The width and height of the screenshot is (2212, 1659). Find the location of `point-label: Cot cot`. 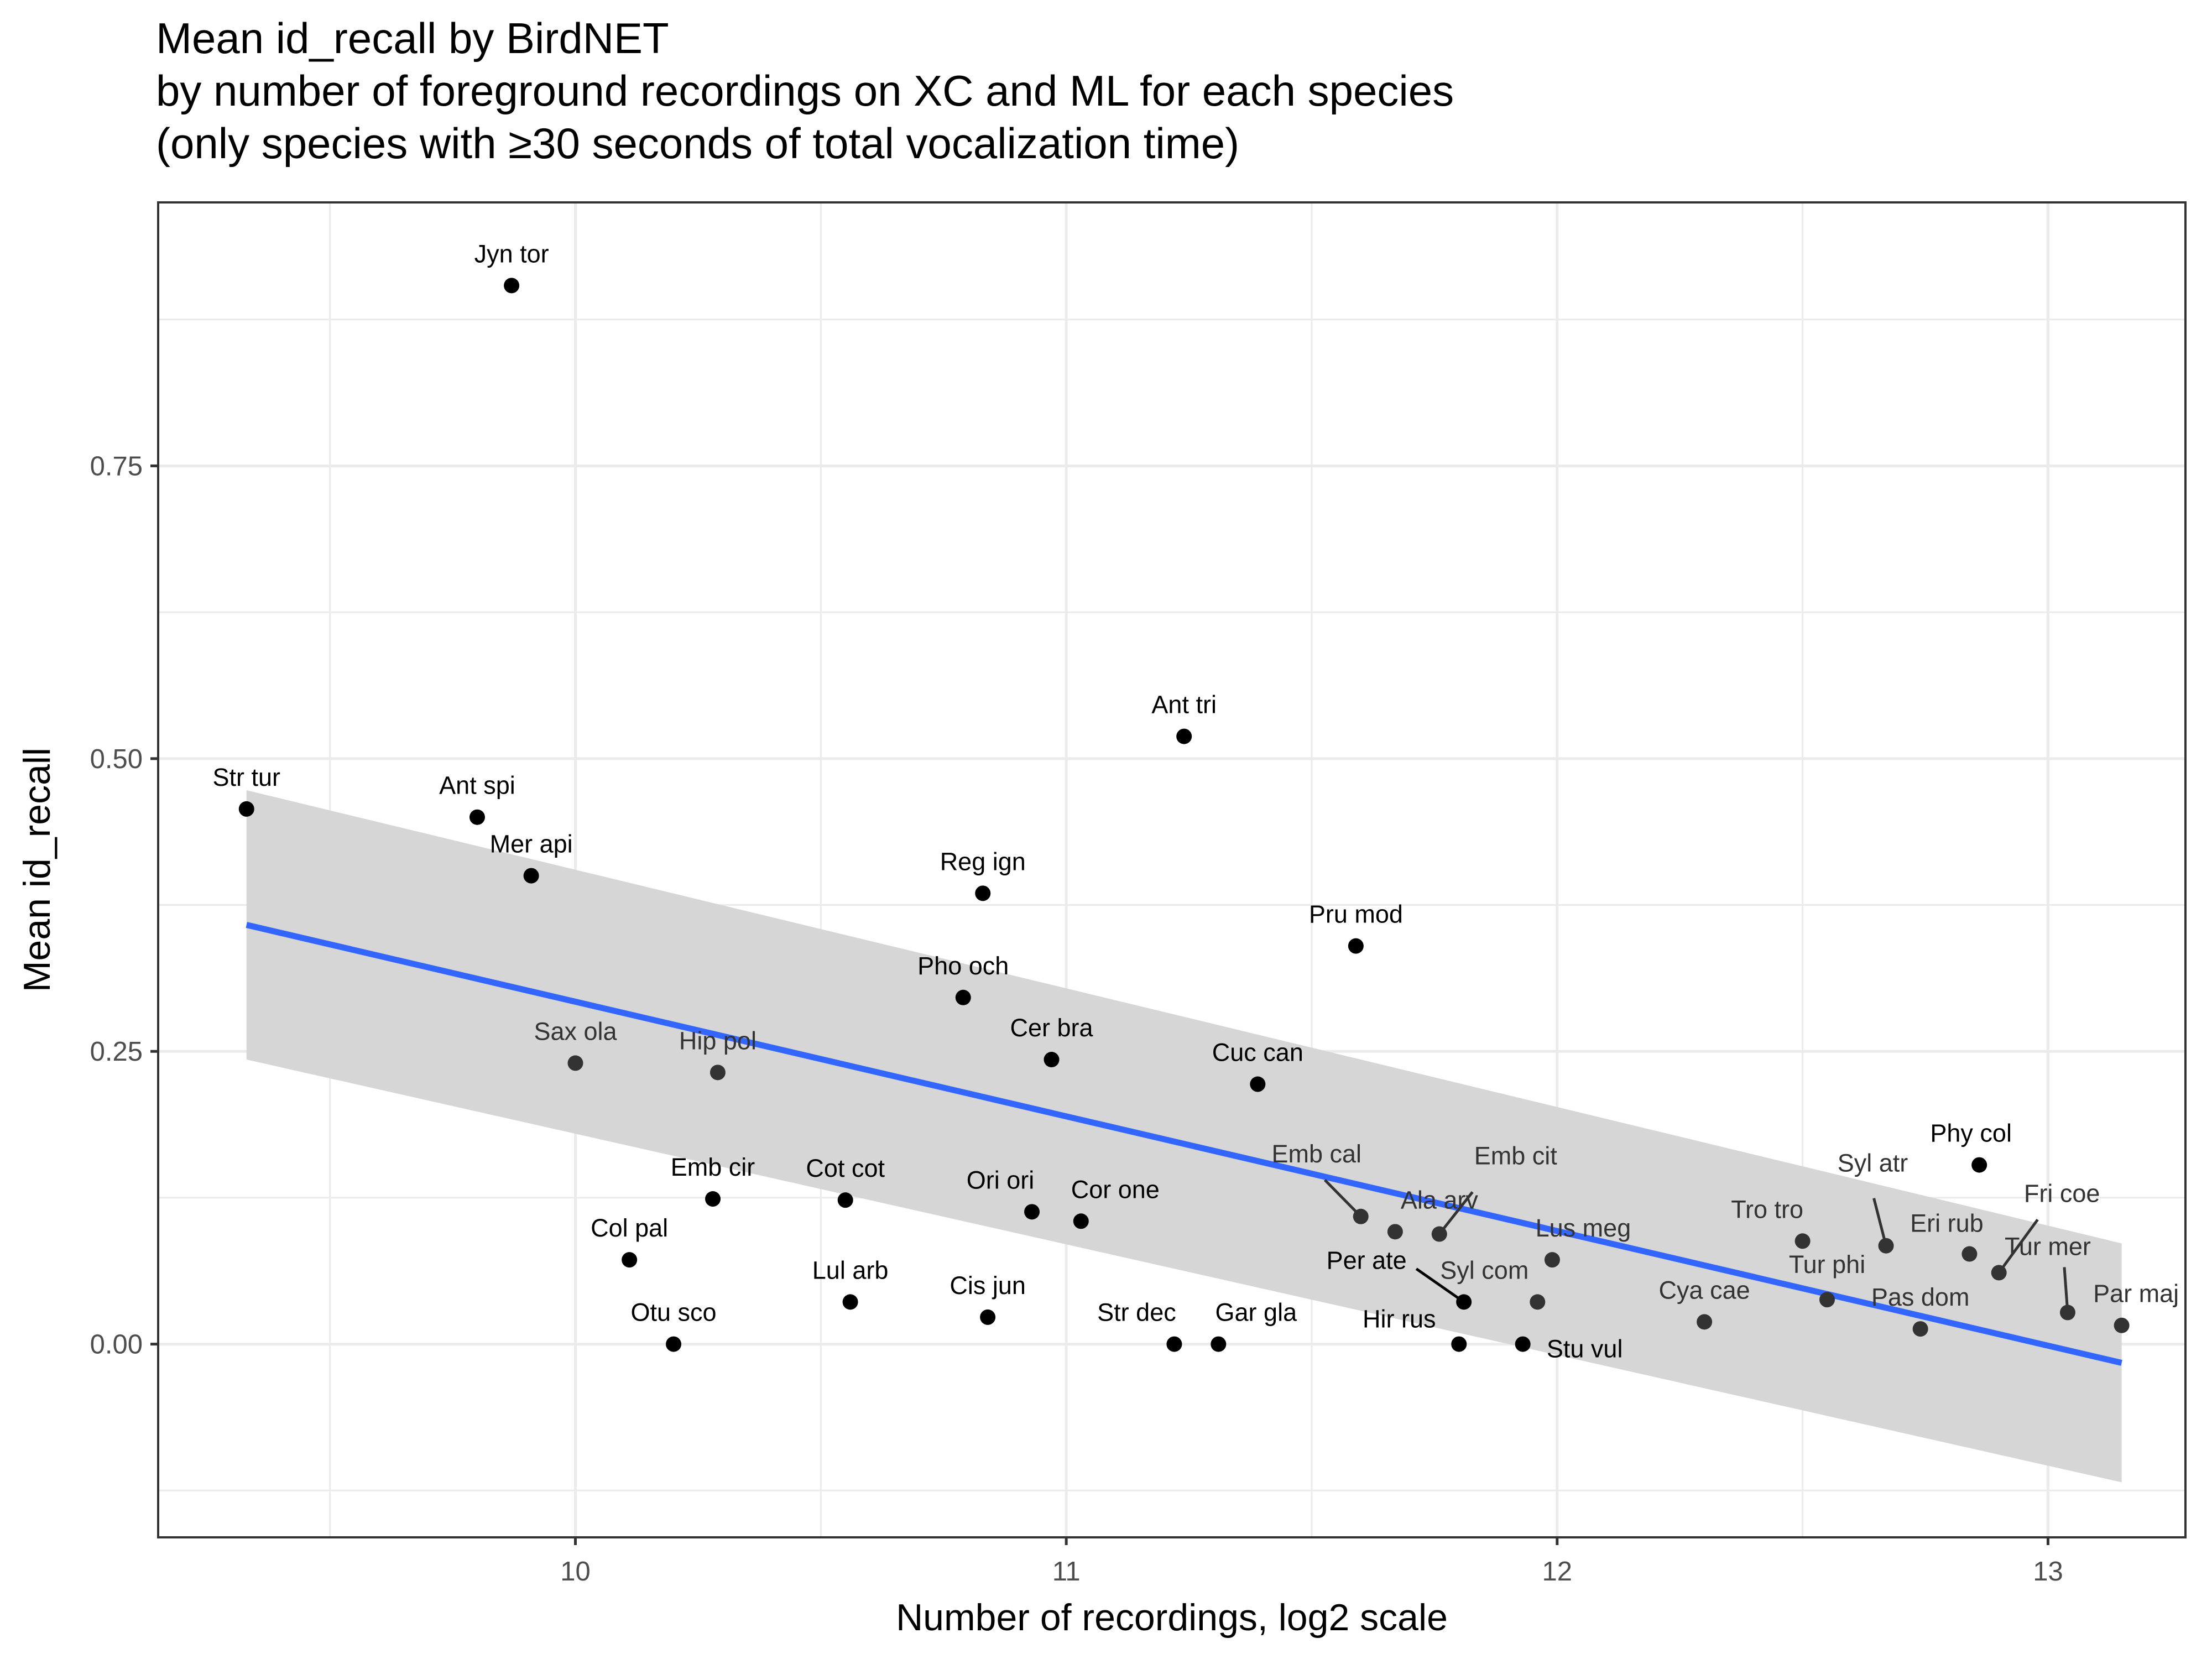

point-label: Cot cot is located at coordinates (846, 1168).